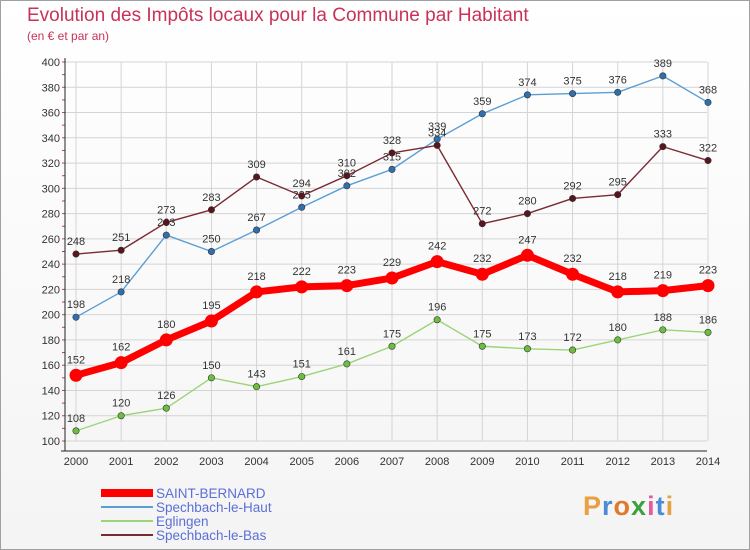  What do you see at coordinates (51, 391) in the screenshot?
I see `y-tick-label: 140` at bounding box center [51, 391].